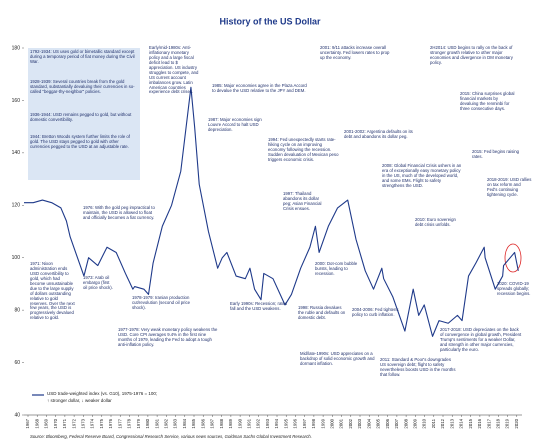 The height and width of the screenshot is (444, 540). Describe the element at coordinates (368, 423) in the screenshot. I see `x-tick-label: 2004` at that location.